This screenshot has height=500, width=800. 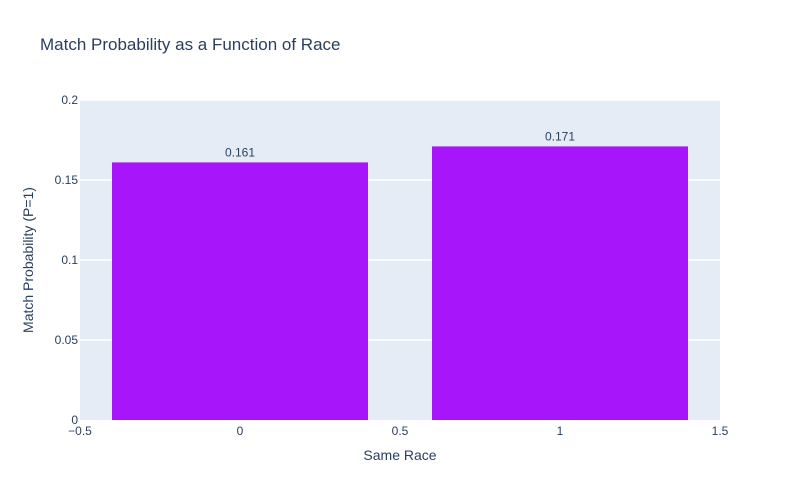 I want to click on x-tick-label: 0, so click(x=240, y=431).